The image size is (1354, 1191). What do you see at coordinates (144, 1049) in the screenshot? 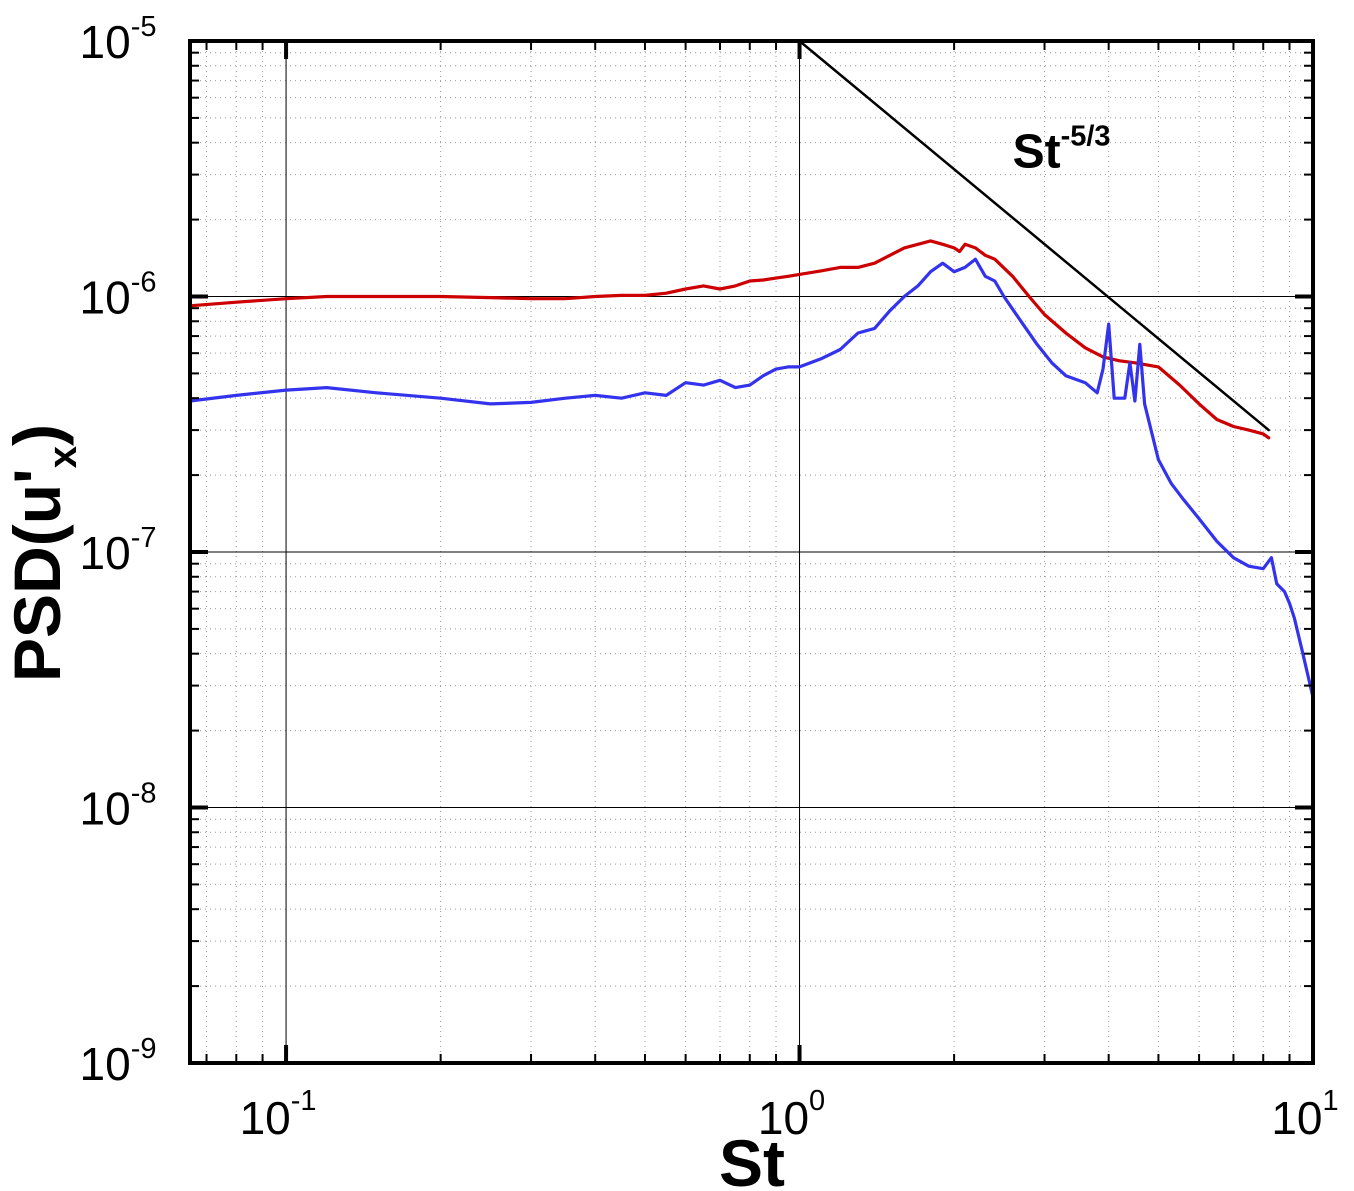
I see `y-tick-label-exp: -9` at bounding box center [144, 1049].